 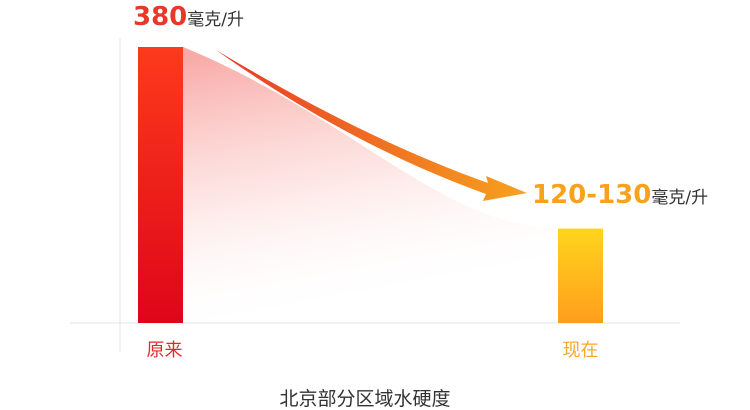 I want to click on bar-now, so click(x=580, y=275).